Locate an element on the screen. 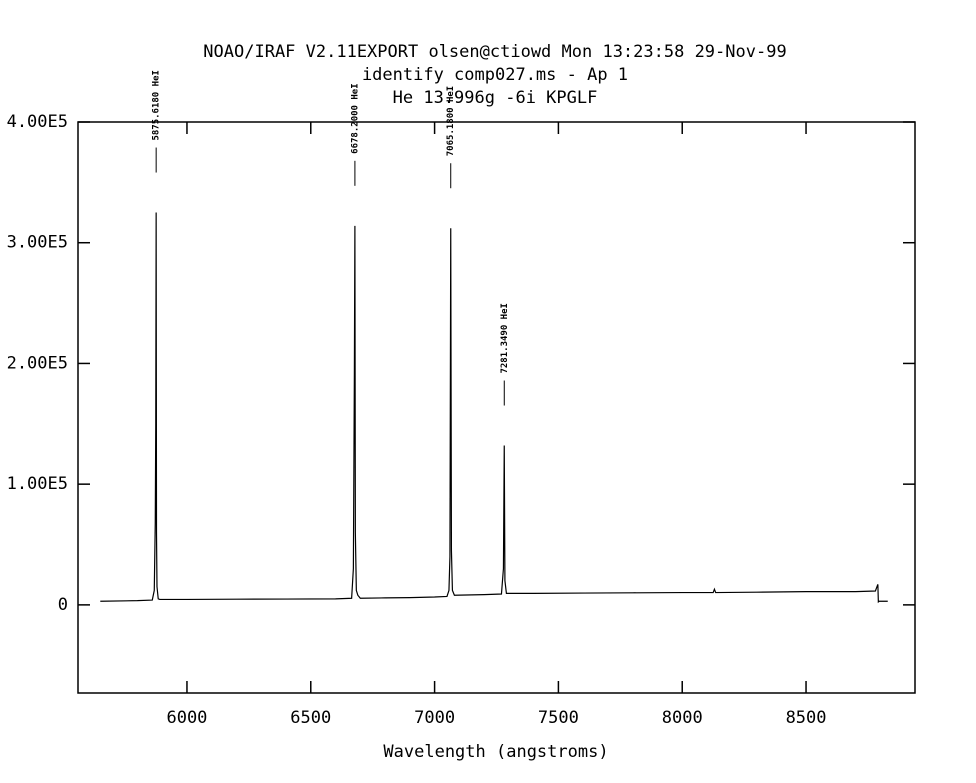  y-tick-label: 1.00E5 is located at coordinates (37, 484).